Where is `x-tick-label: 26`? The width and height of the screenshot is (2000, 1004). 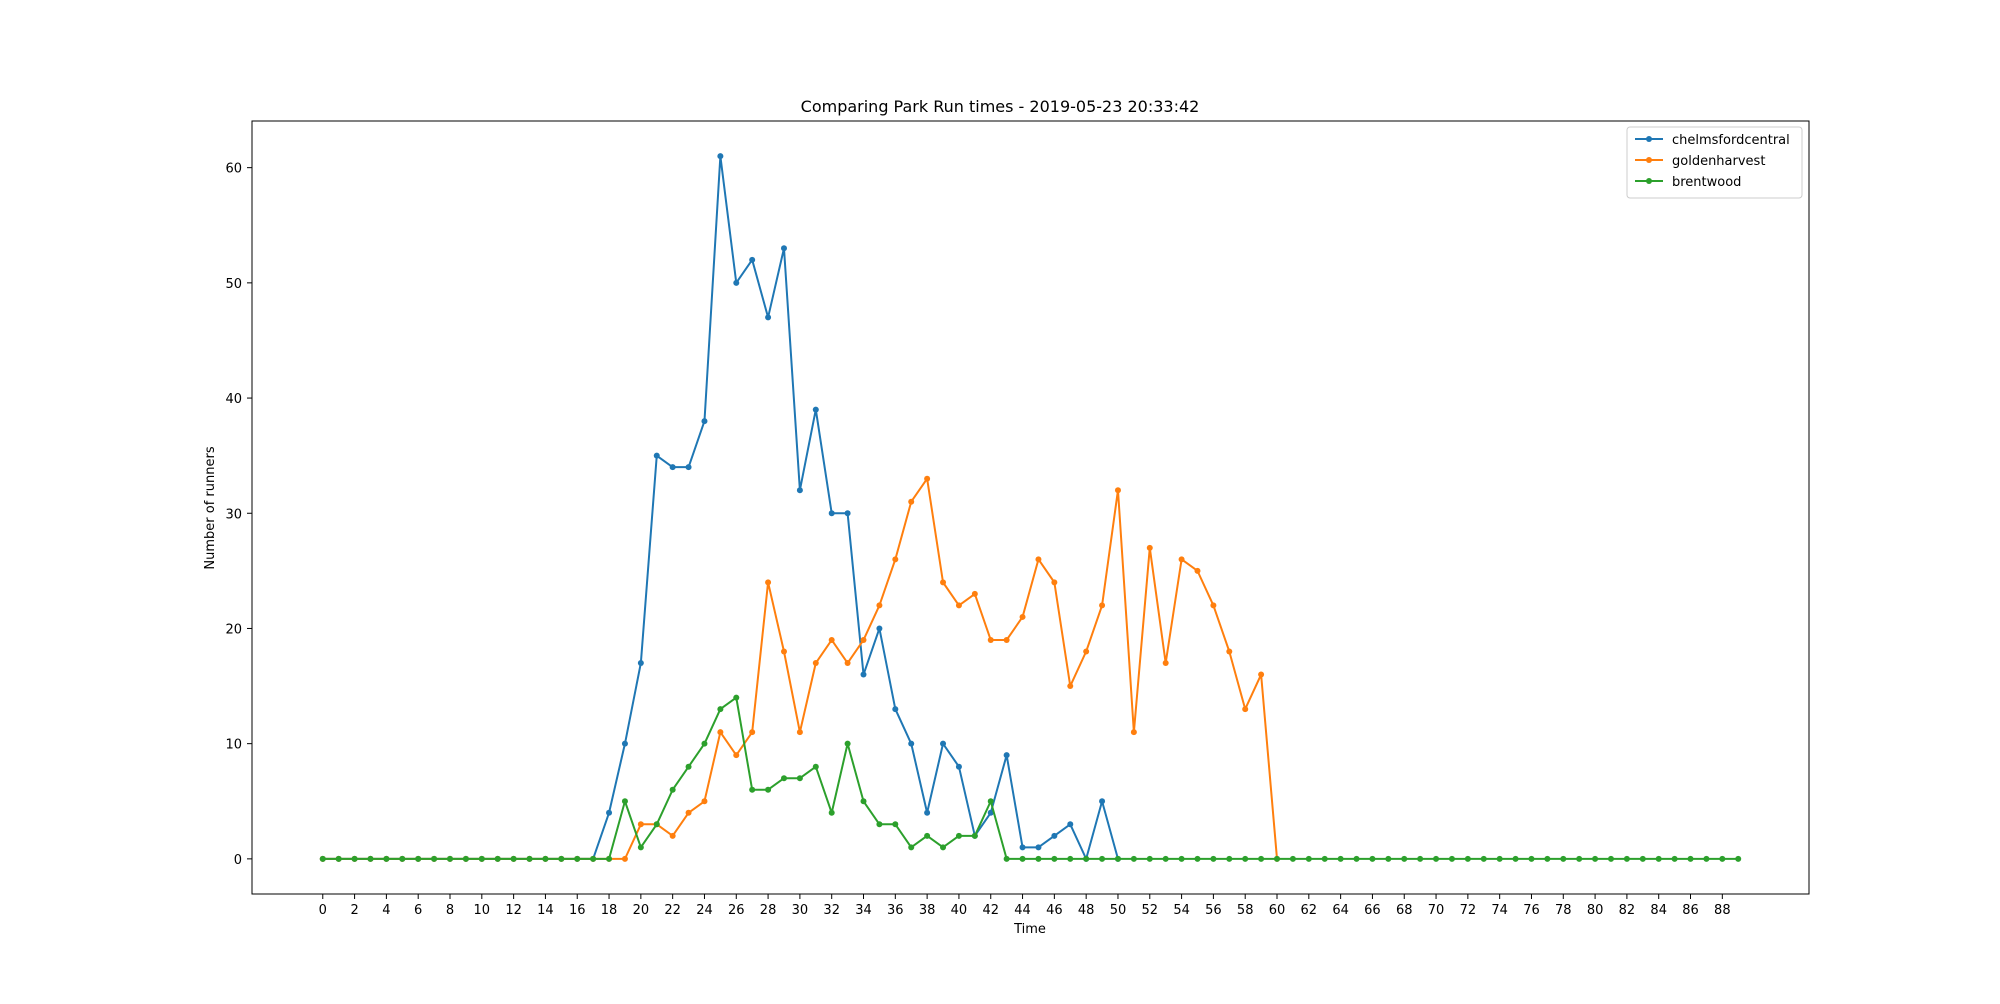
x-tick-label: 26 is located at coordinates (736, 910).